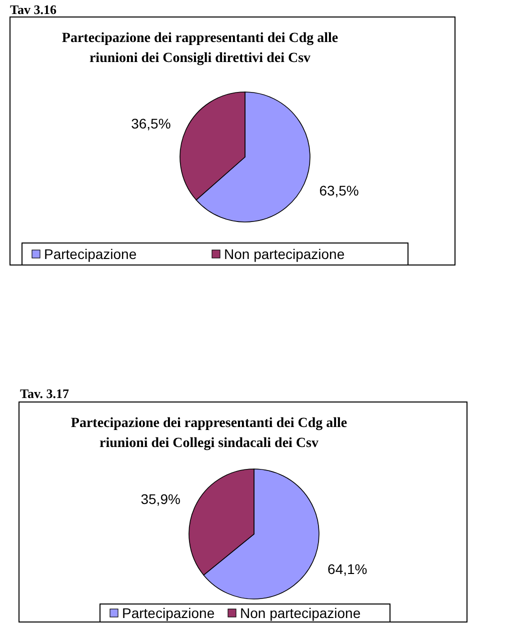 This screenshot has width=527, height=630. I want to click on chart-title: Partecipazione dei rappresentanti dei Cdg alle riunioni dei Collegi sindacali dei Csv, so click(209, 433).